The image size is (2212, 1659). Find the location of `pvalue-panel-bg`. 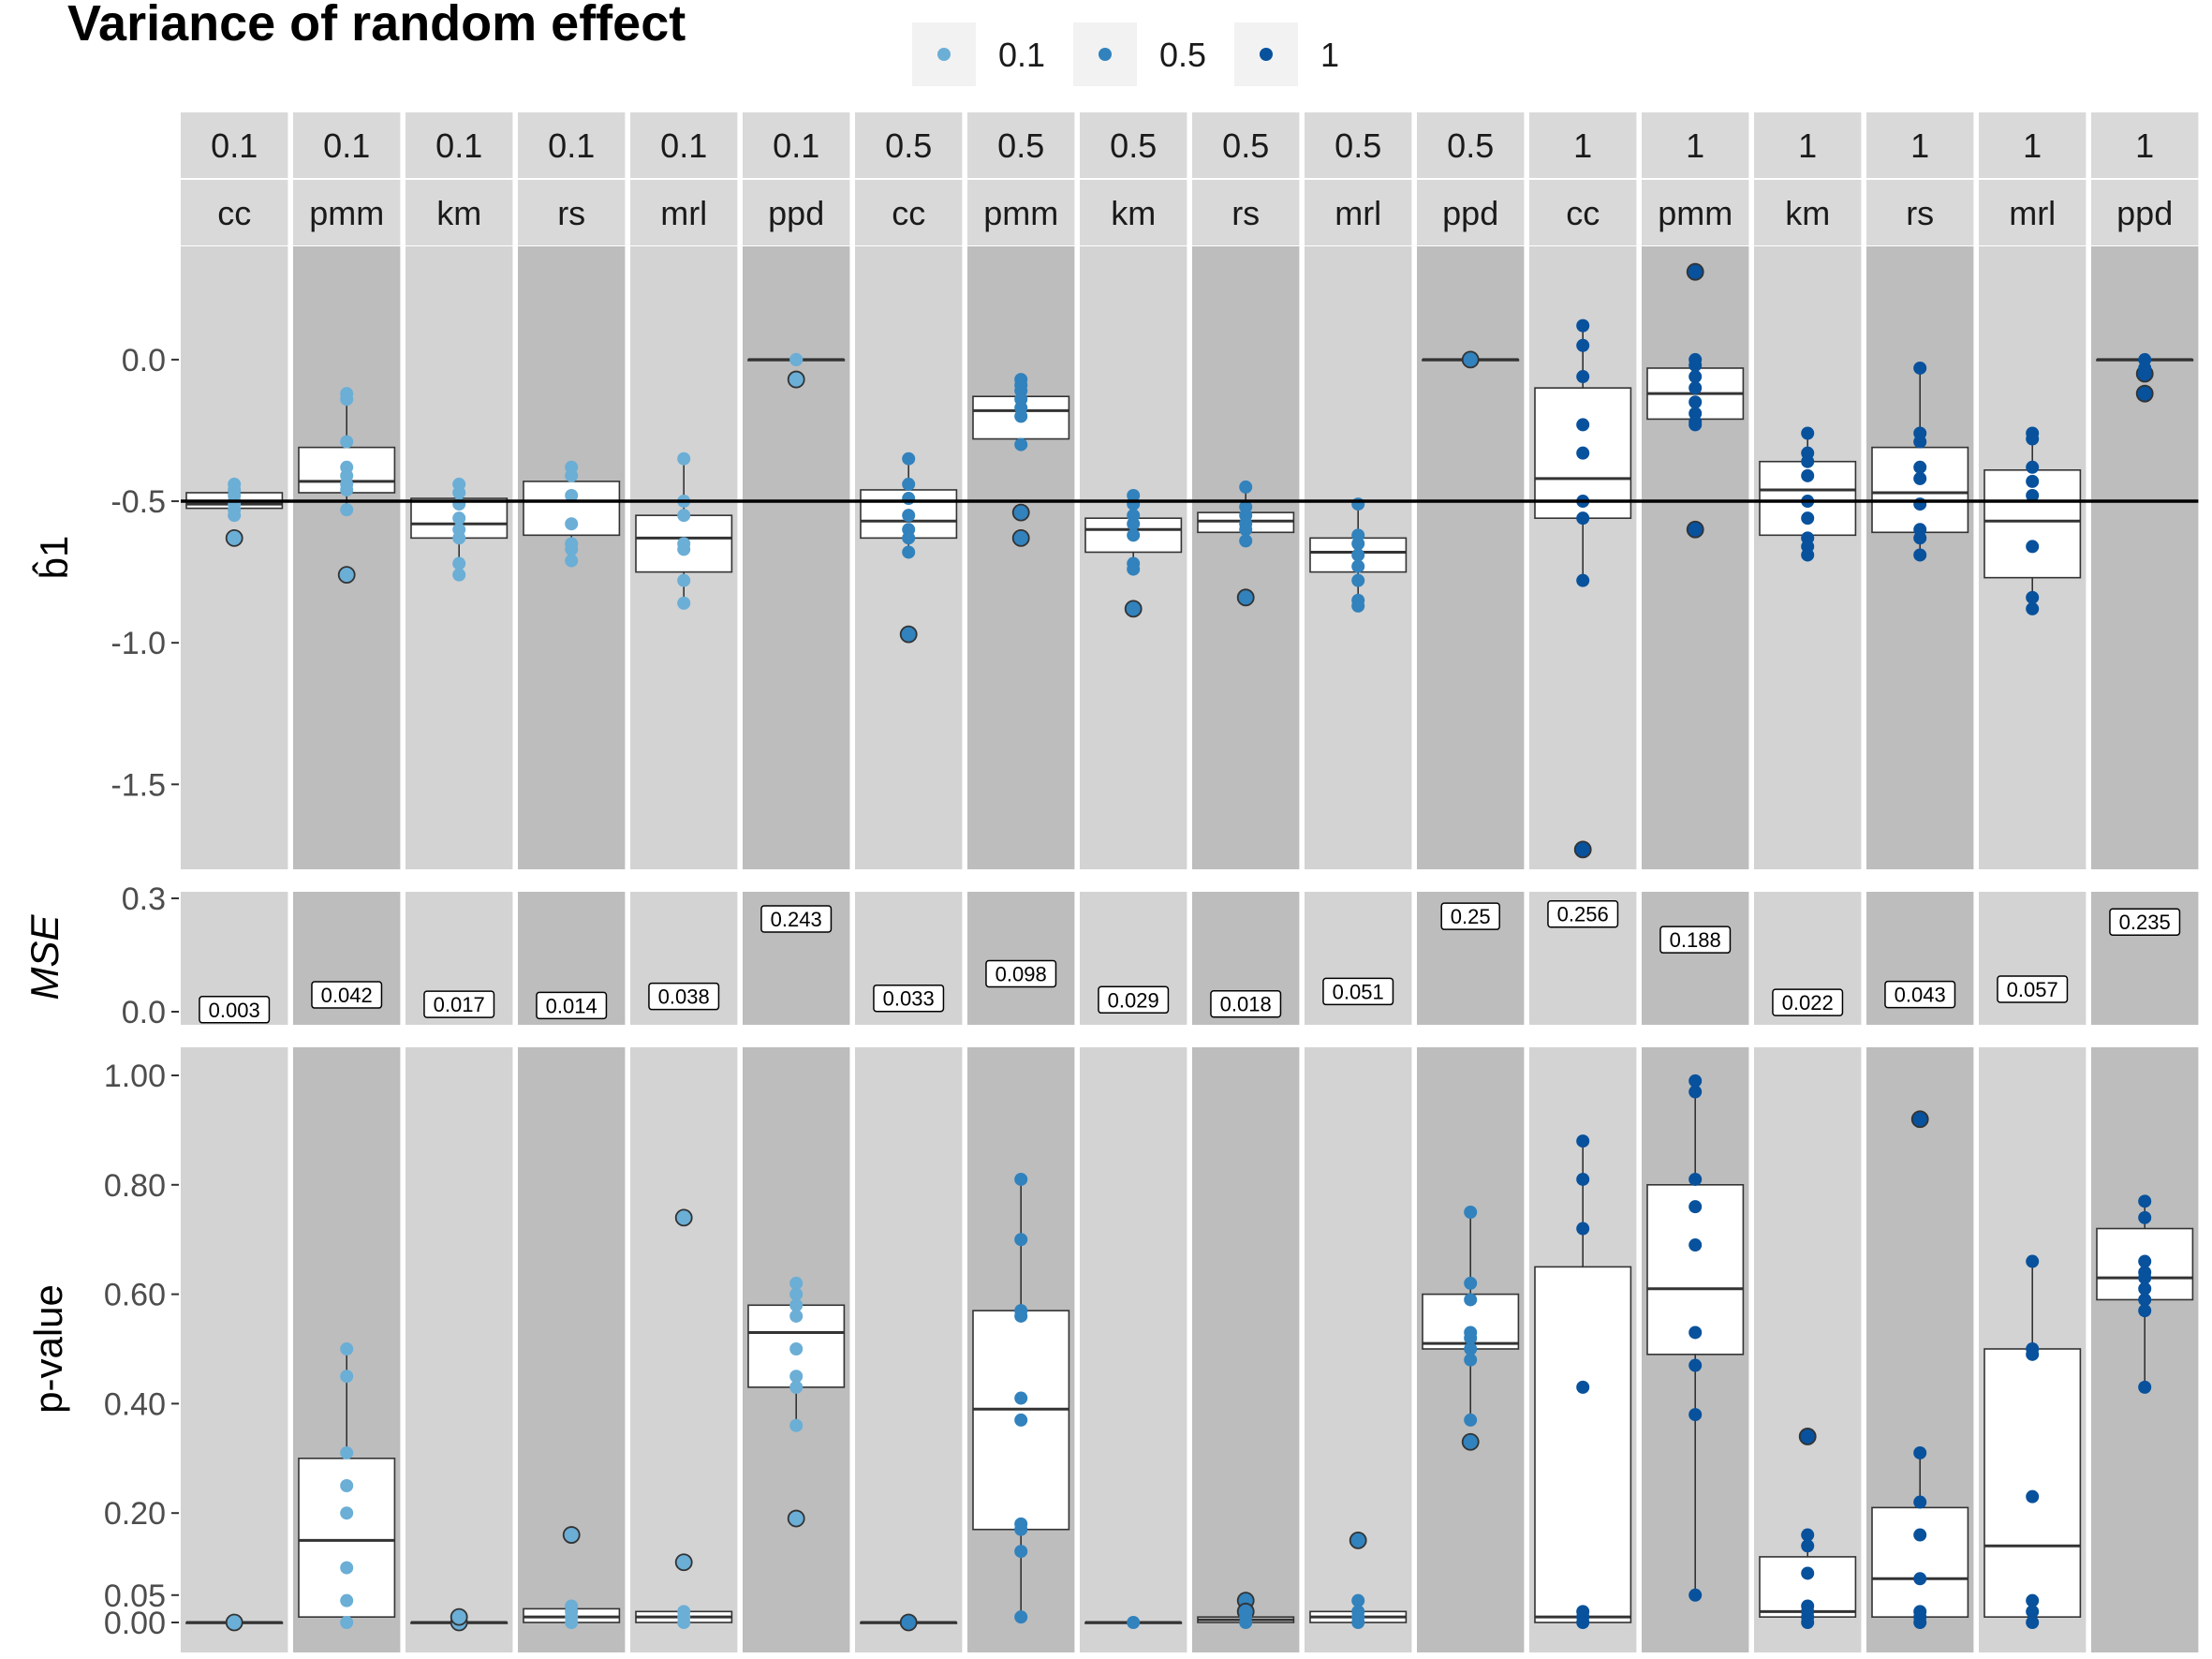

pvalue-panel-bg is located at coordinates (909, 1350).